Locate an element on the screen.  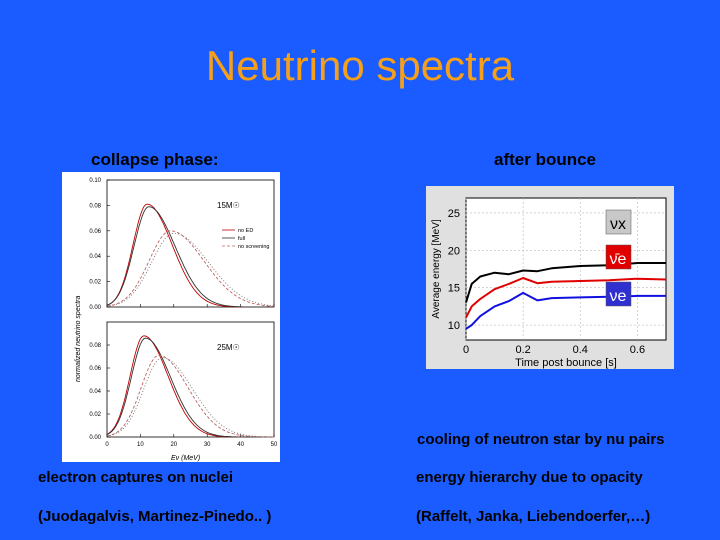
x-tick-label: 30 is located at coordinates (207, 445).